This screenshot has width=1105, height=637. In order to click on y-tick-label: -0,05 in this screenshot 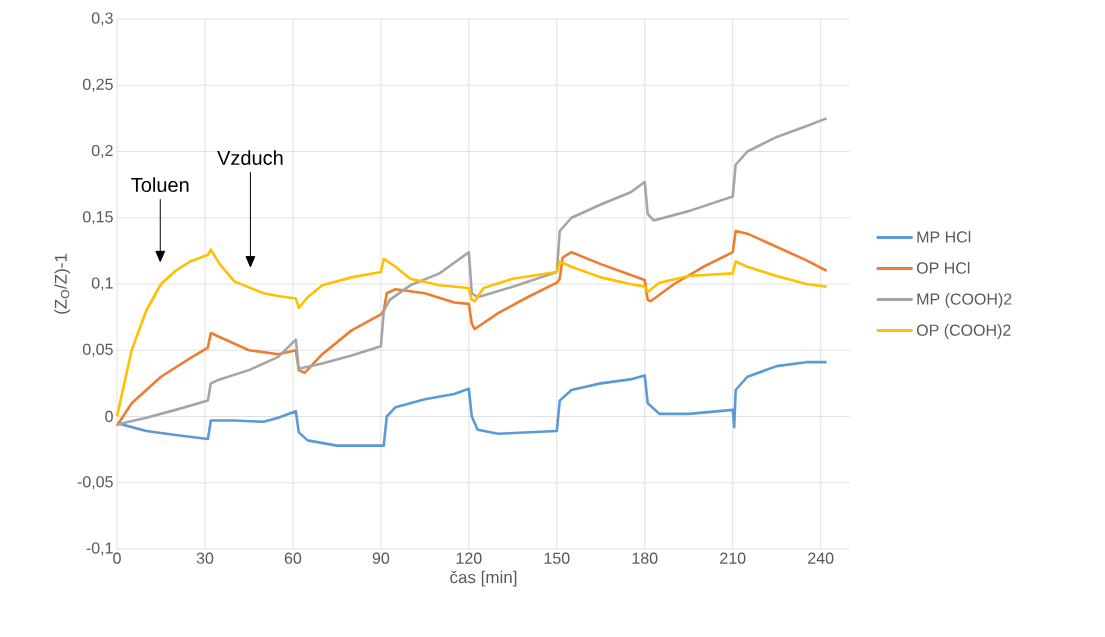, I will do `click(95, 483)`.